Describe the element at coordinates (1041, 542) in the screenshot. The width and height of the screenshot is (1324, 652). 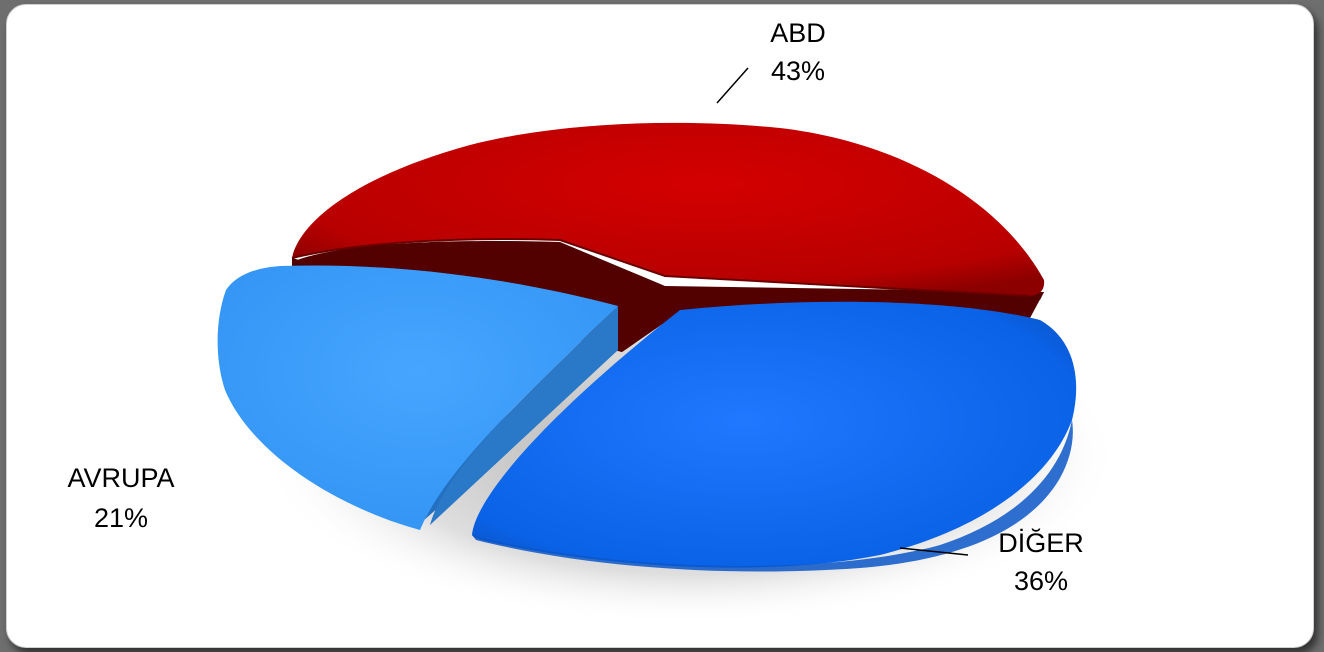
I see `label-diger-name: DİĞER` at that location.